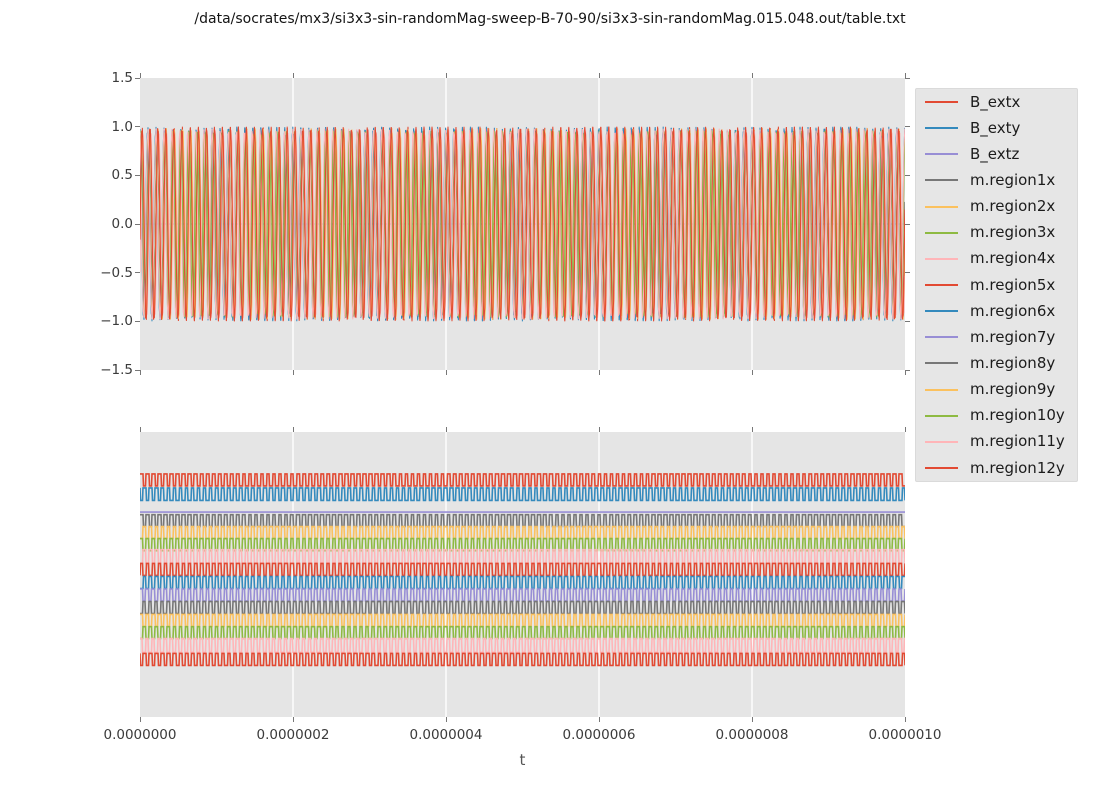 Image resolution: width=1100 pixels, height=800 pixels. I want to click on legend-label: m.region11y, so click(1017, 441).